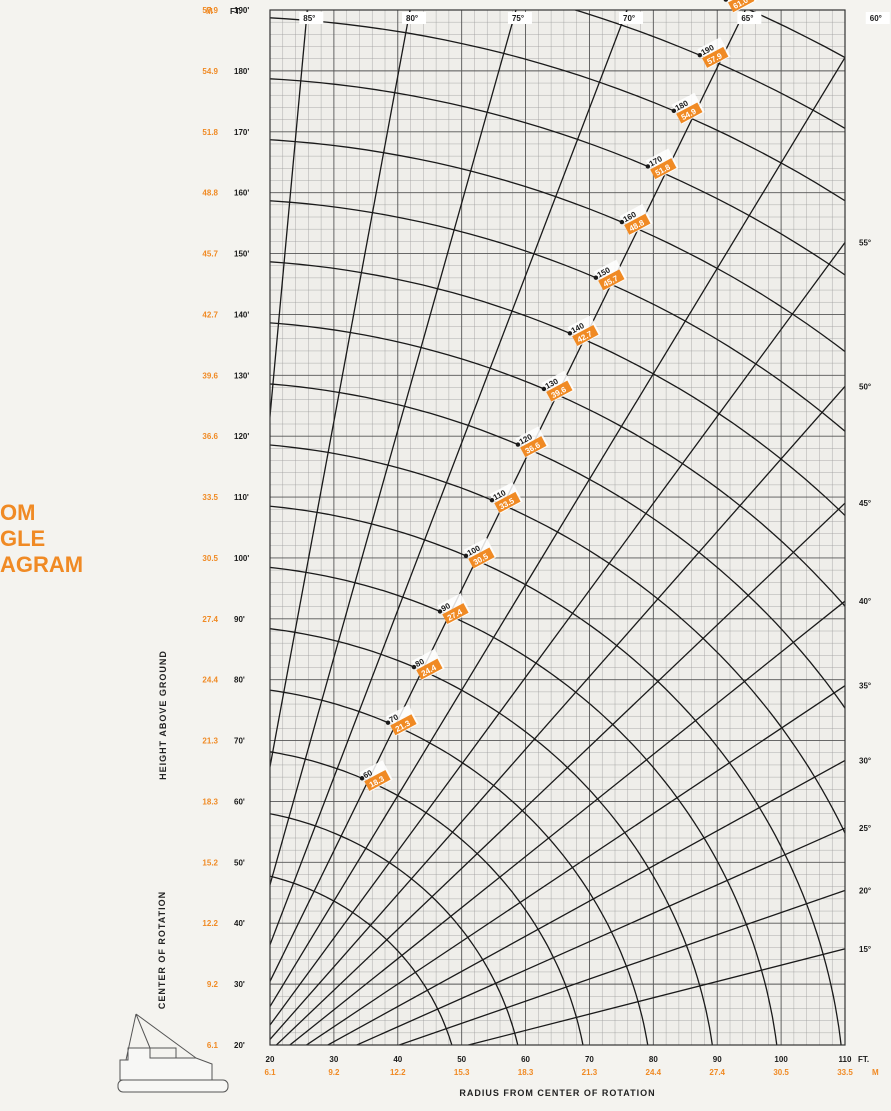  Describe the element at coordinates (210, 71) in the screenshot. I see `y-tick-m: 54.9` at that location.